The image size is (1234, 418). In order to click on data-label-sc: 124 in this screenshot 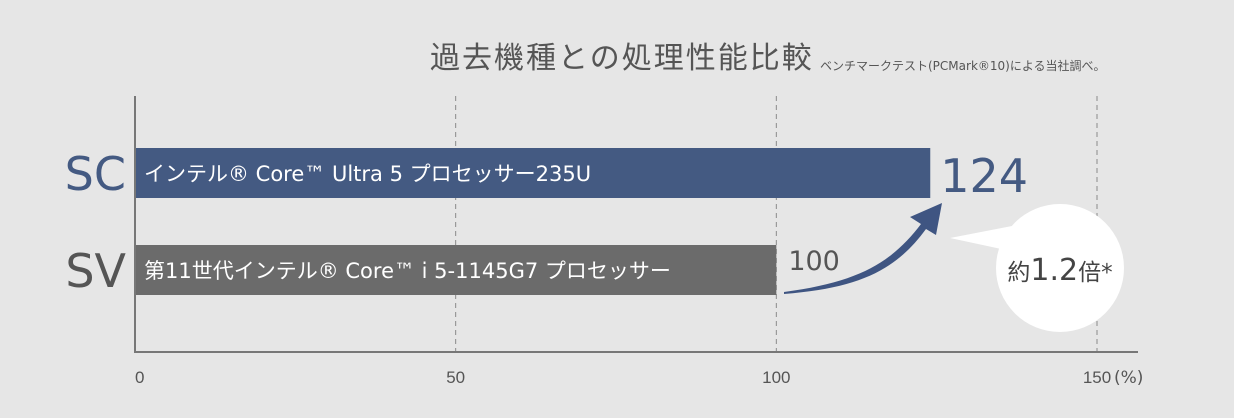, I will do `click(984, 176)`.